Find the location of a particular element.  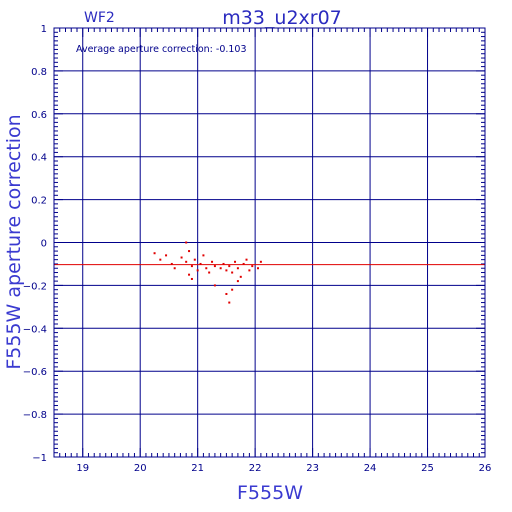

x-axis-label: F555W is located at coordinates (270, 493).